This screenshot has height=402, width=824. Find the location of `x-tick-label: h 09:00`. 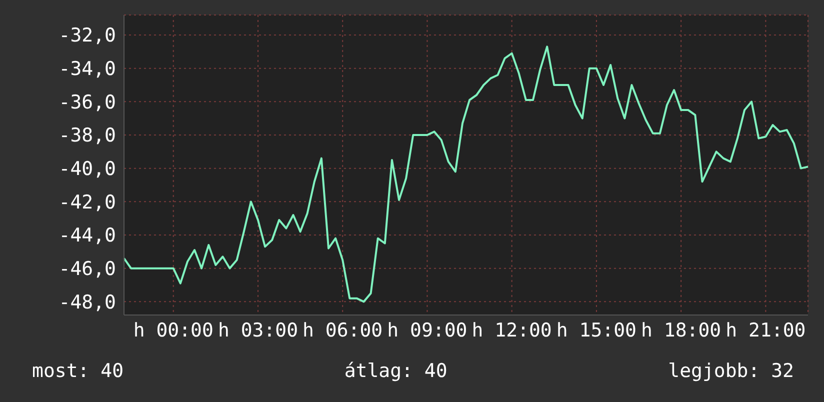

x-tick-label: h 09:00 is located at coordinates (427, 330).